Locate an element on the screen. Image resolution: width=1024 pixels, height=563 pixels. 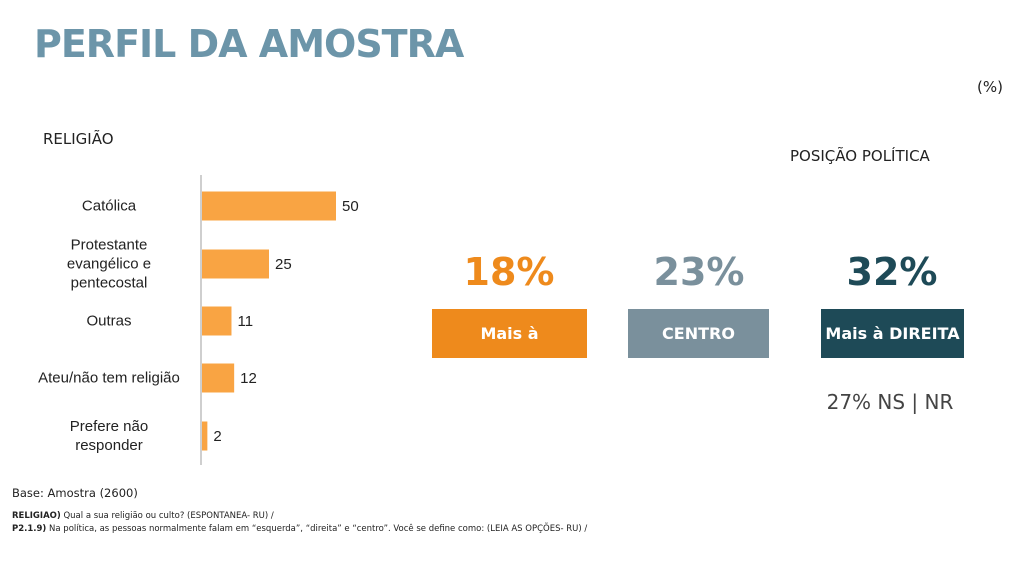
data-label: 50 is located at coordinates (350, 206).